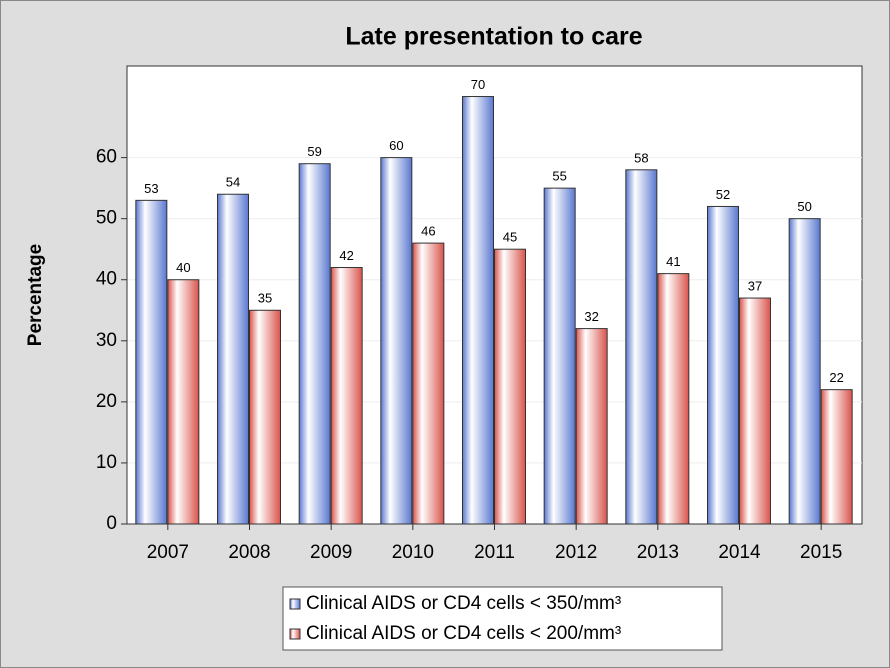 This screenshot has height=668, width=890. Describe the element at coordinates (755, 285) in the screenshot. I see `value-label: 37` at that location.